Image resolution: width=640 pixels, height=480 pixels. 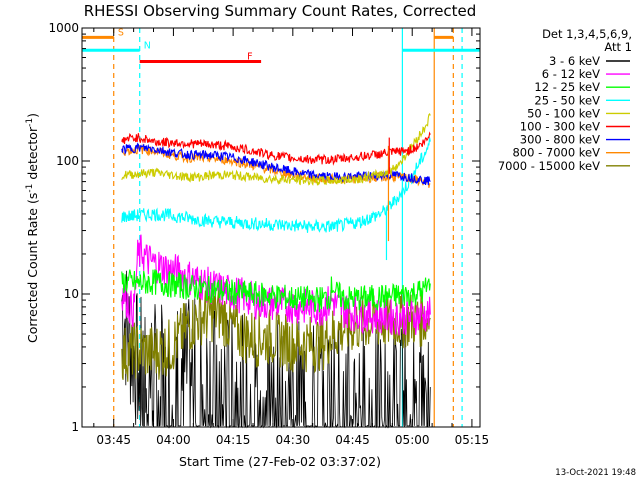 What do you see at coordinates (560, 140) in the screenshot?
I see `legend-label: 300 - 800 keV` at bounding box center [560, 140].